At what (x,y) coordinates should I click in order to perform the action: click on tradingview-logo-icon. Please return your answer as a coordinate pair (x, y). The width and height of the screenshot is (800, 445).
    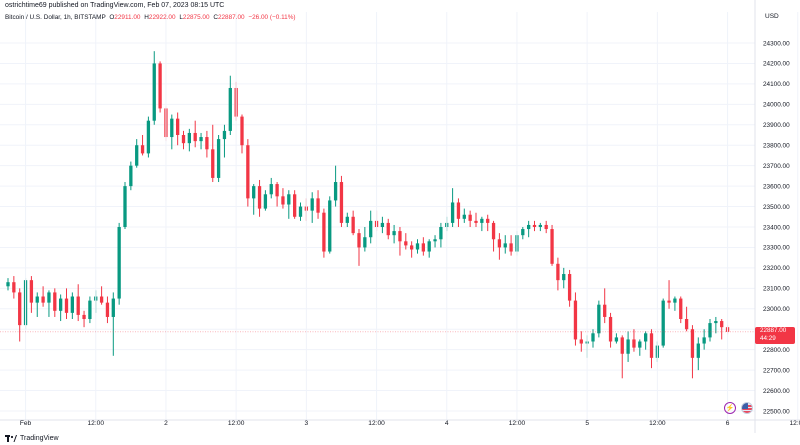
    Looking at the image, I should click on (11, 439).